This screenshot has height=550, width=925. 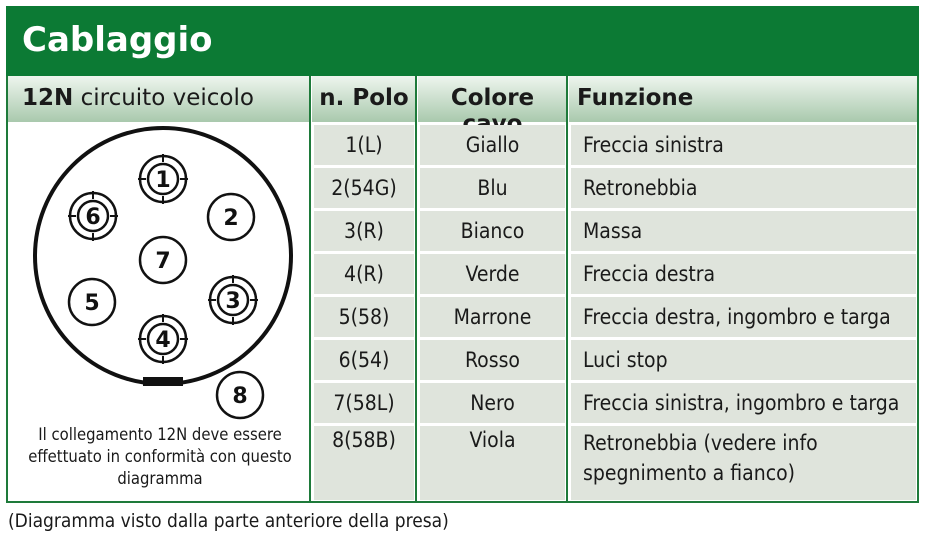 I want to click on pin-6: 6, so click(x=93, y=216).